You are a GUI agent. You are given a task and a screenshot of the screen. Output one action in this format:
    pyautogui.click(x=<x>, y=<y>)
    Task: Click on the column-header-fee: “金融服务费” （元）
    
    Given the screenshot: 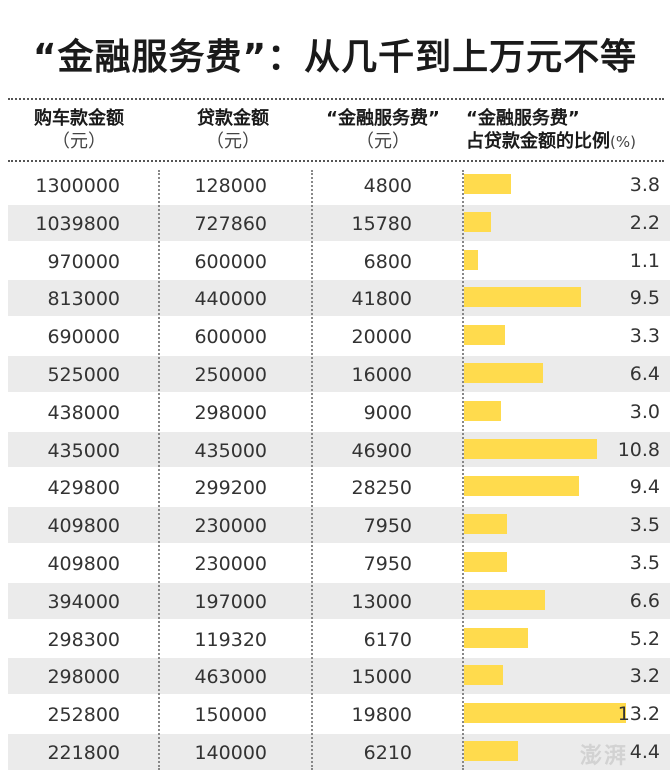 What is the action you would take?
    pyautogui.click(x=383, y=130)
    